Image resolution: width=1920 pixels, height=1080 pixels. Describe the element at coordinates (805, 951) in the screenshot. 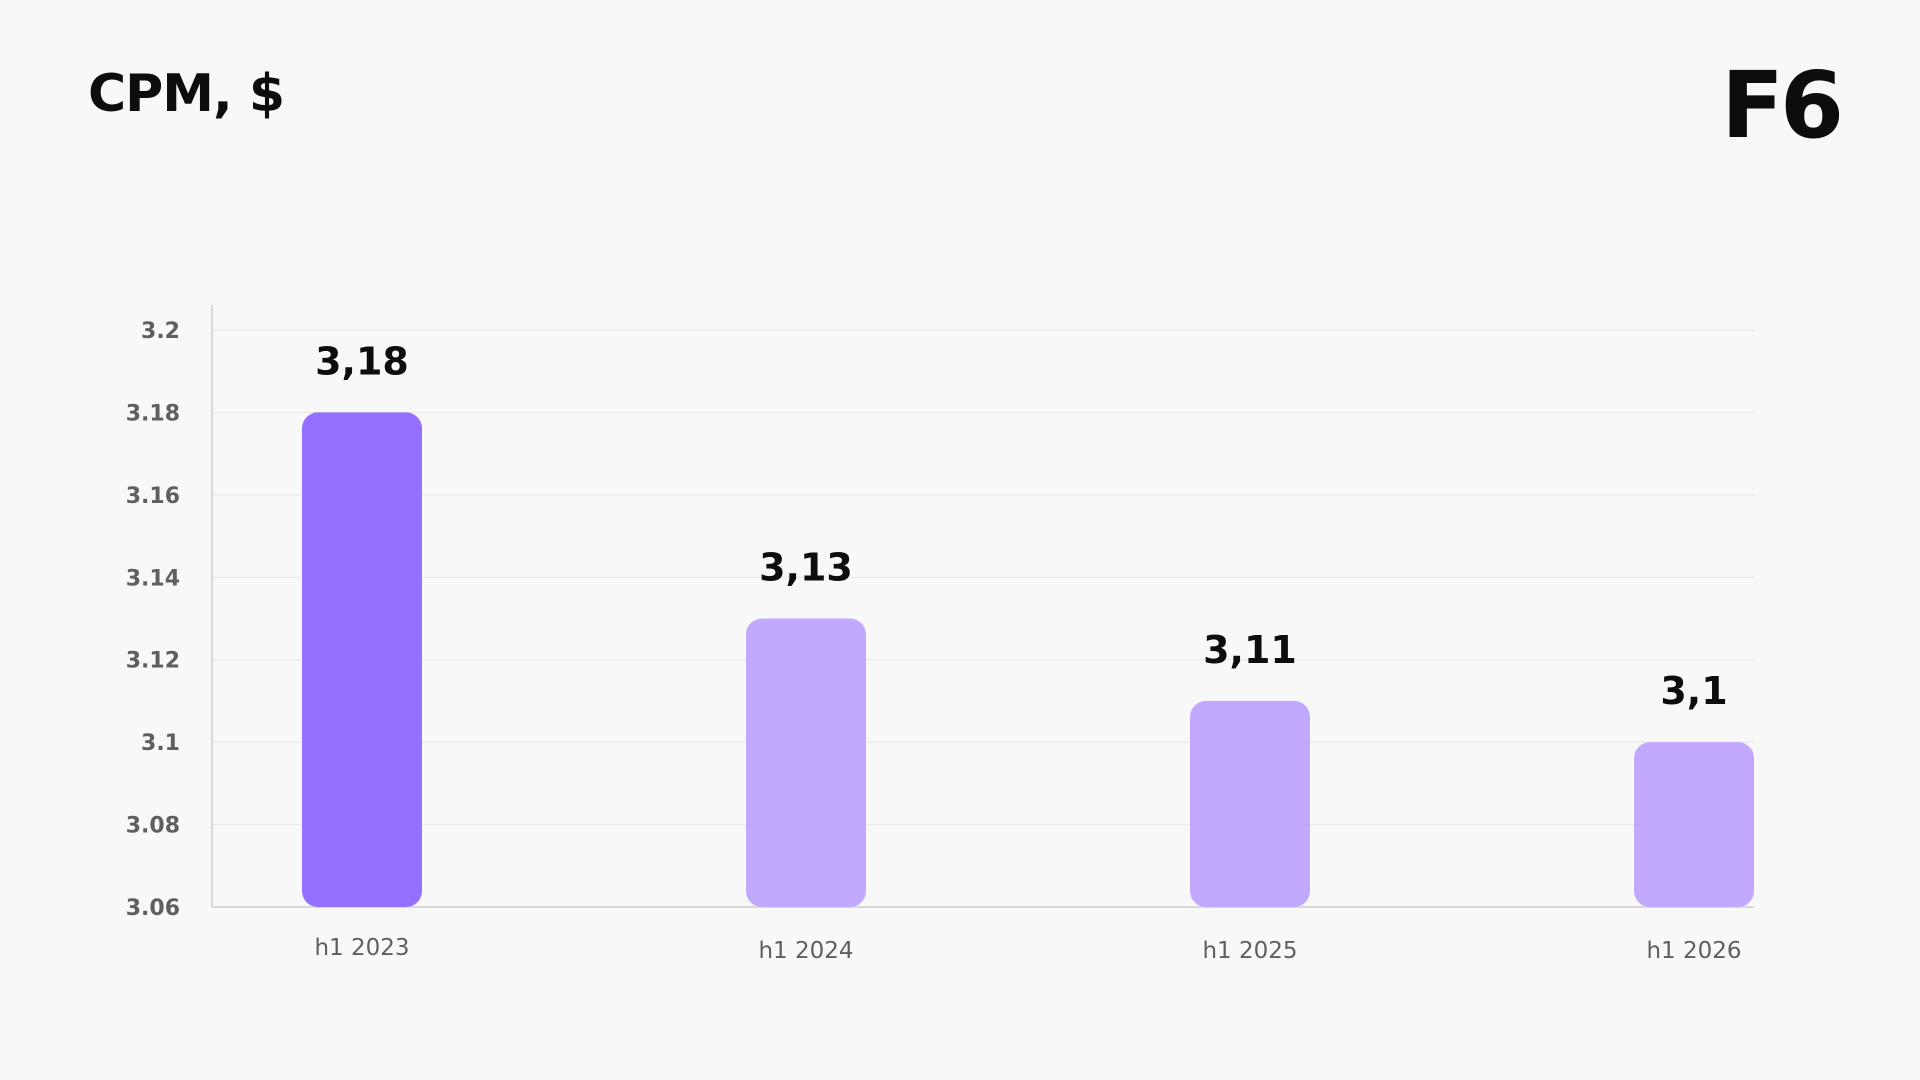

I see `x-tick-label: h1 2024` at that location.